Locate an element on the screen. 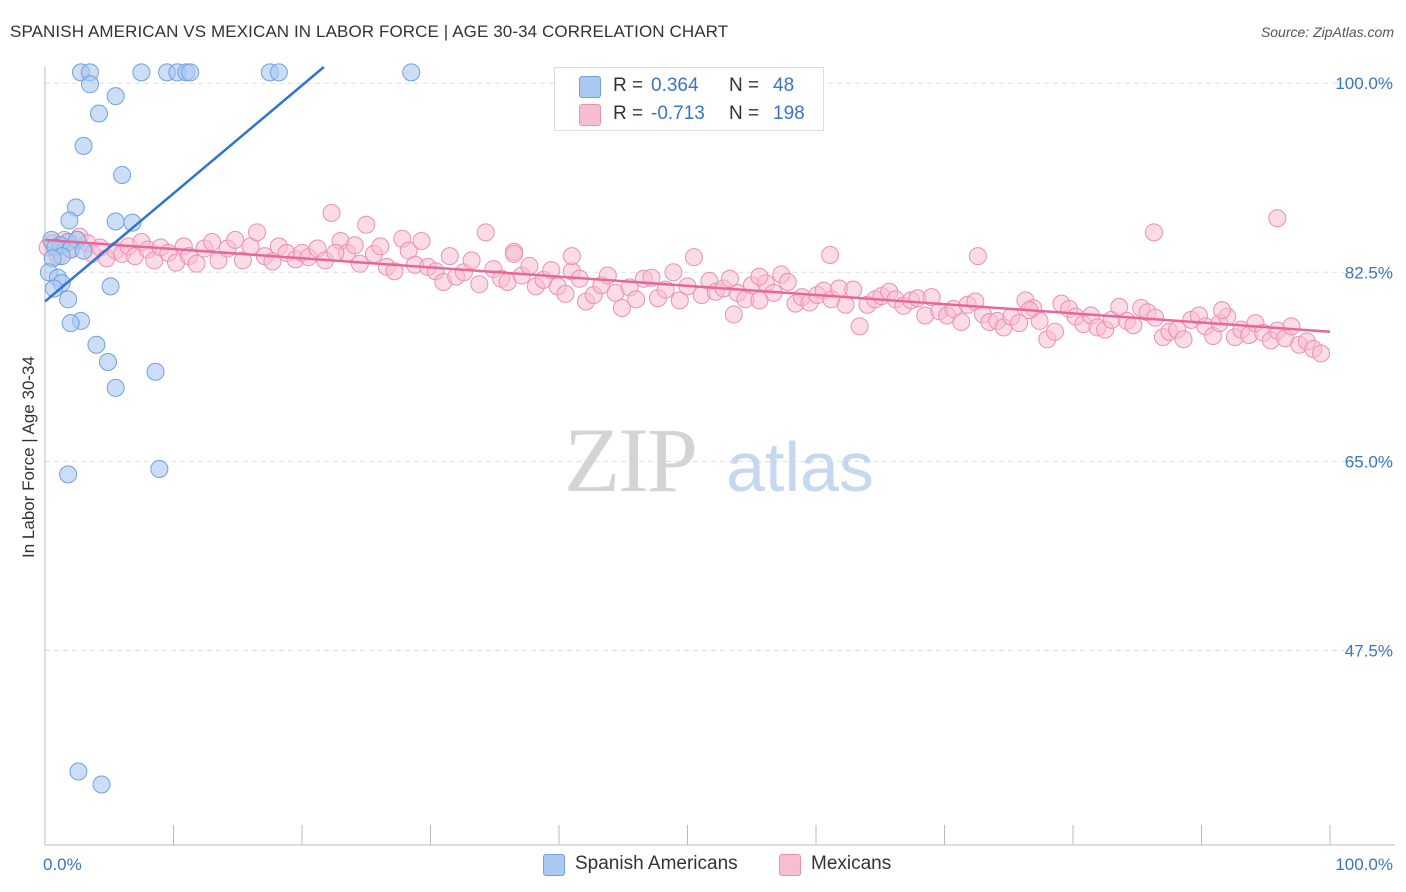  watermark: ZIP atlas is located at coordinates (719, 460).